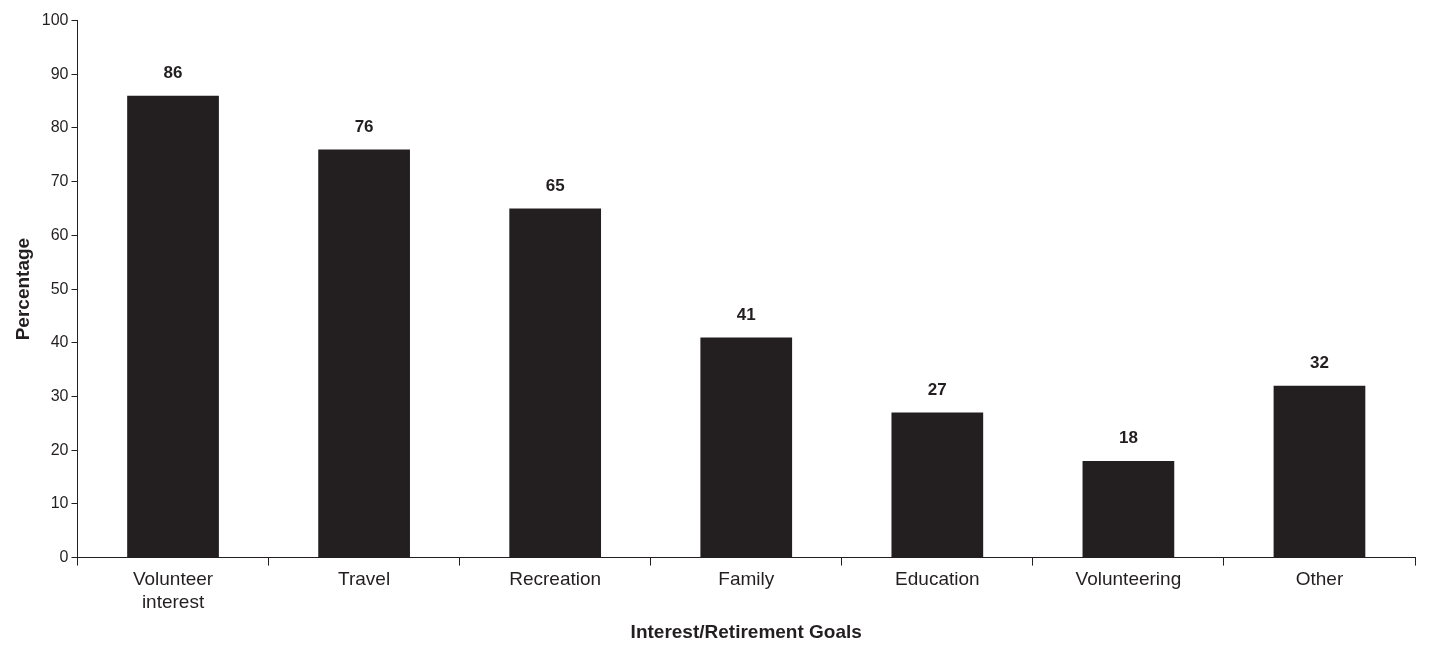 This screenshot has width=1443, height=656. What do you see at coordinates (1128, 438) in the screenshot?
I see `data-label: 18` at bounding box center [1128, 438].